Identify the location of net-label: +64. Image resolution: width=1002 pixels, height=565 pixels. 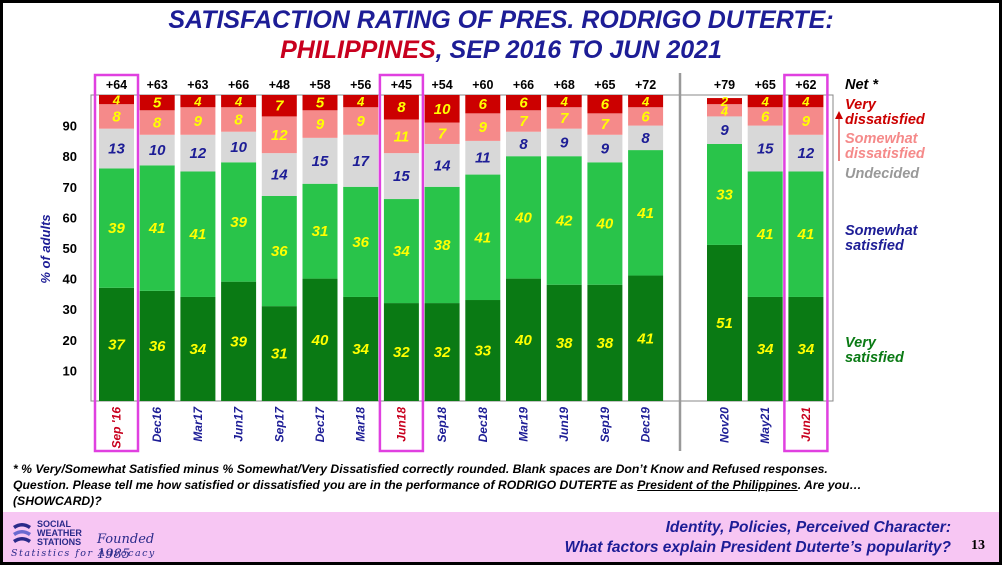
(116, 85).